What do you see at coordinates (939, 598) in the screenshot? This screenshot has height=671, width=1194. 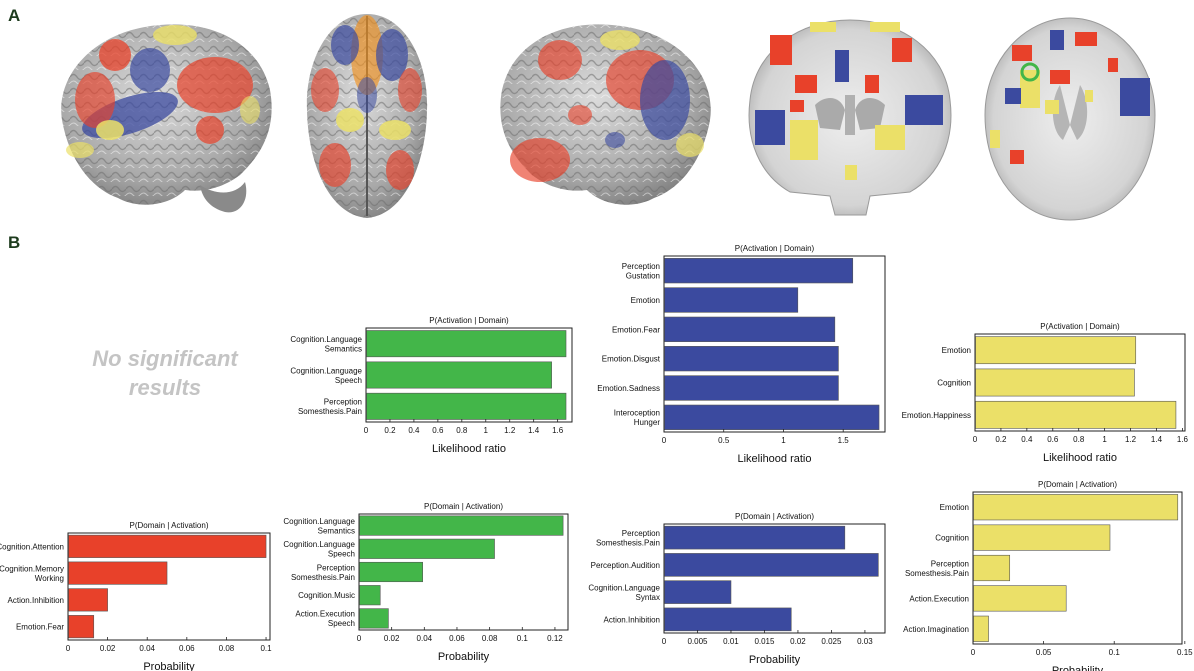 I see `category-label: Action.Execution` at bounding box center [939, 598].